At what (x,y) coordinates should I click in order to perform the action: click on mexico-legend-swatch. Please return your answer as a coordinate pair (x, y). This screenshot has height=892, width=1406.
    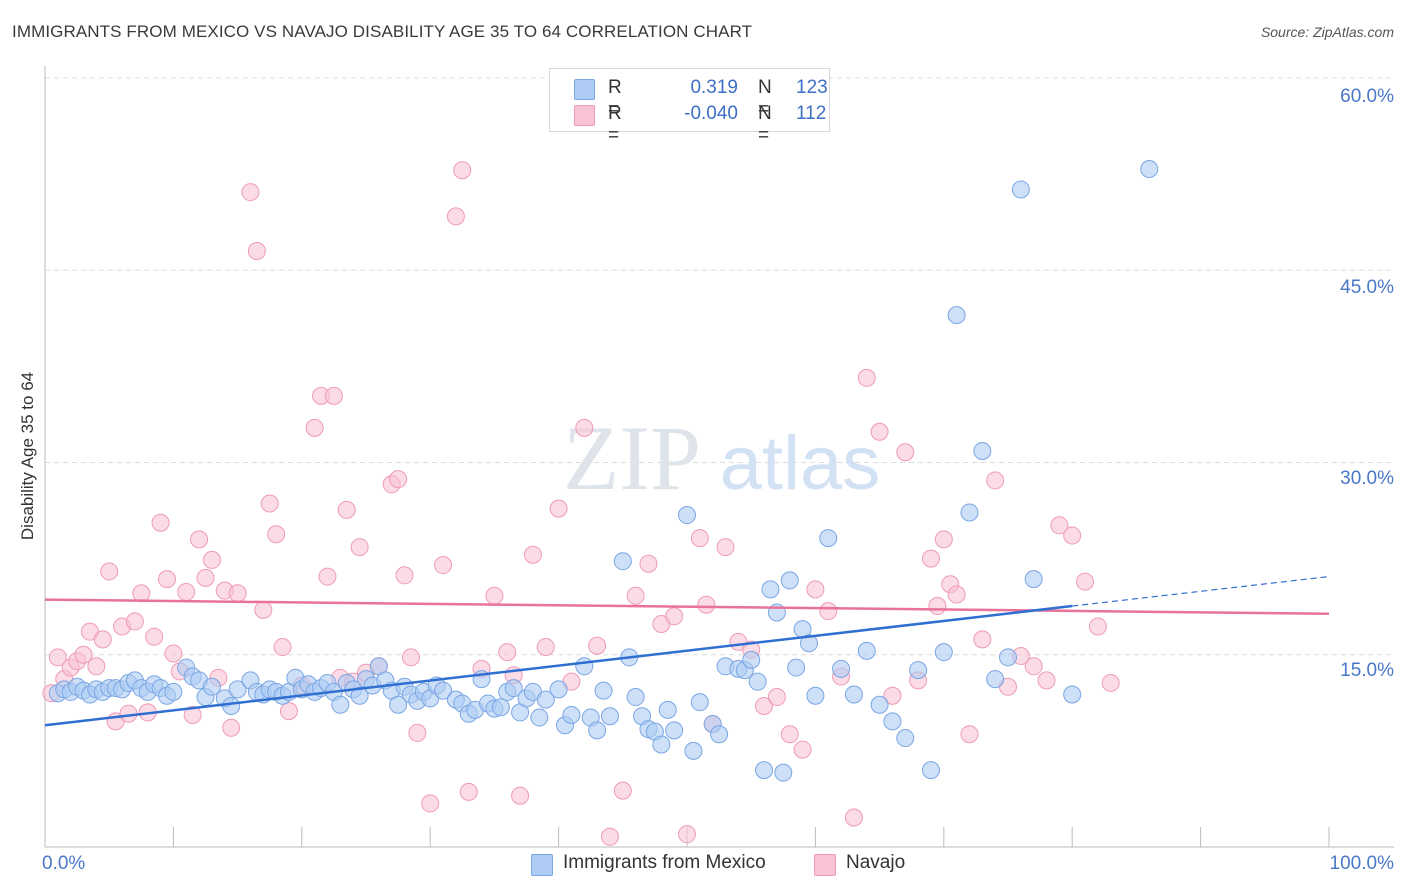
    Looking at the image, I should click on (542, 865).